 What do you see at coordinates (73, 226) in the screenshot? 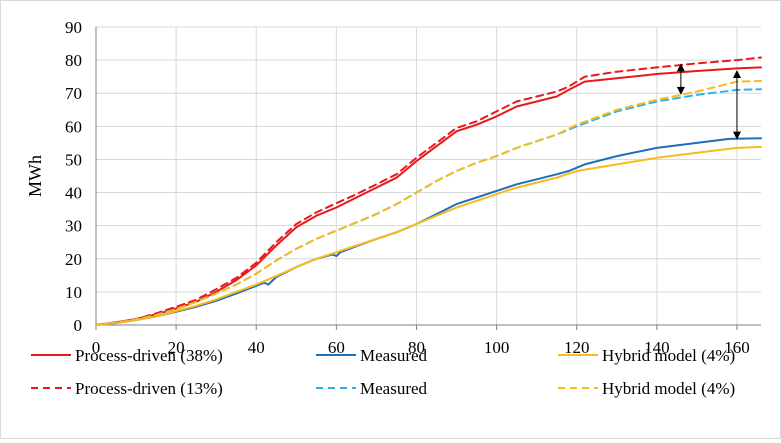
I see `y-tick-label: 30` at bounding box center [73, 226].